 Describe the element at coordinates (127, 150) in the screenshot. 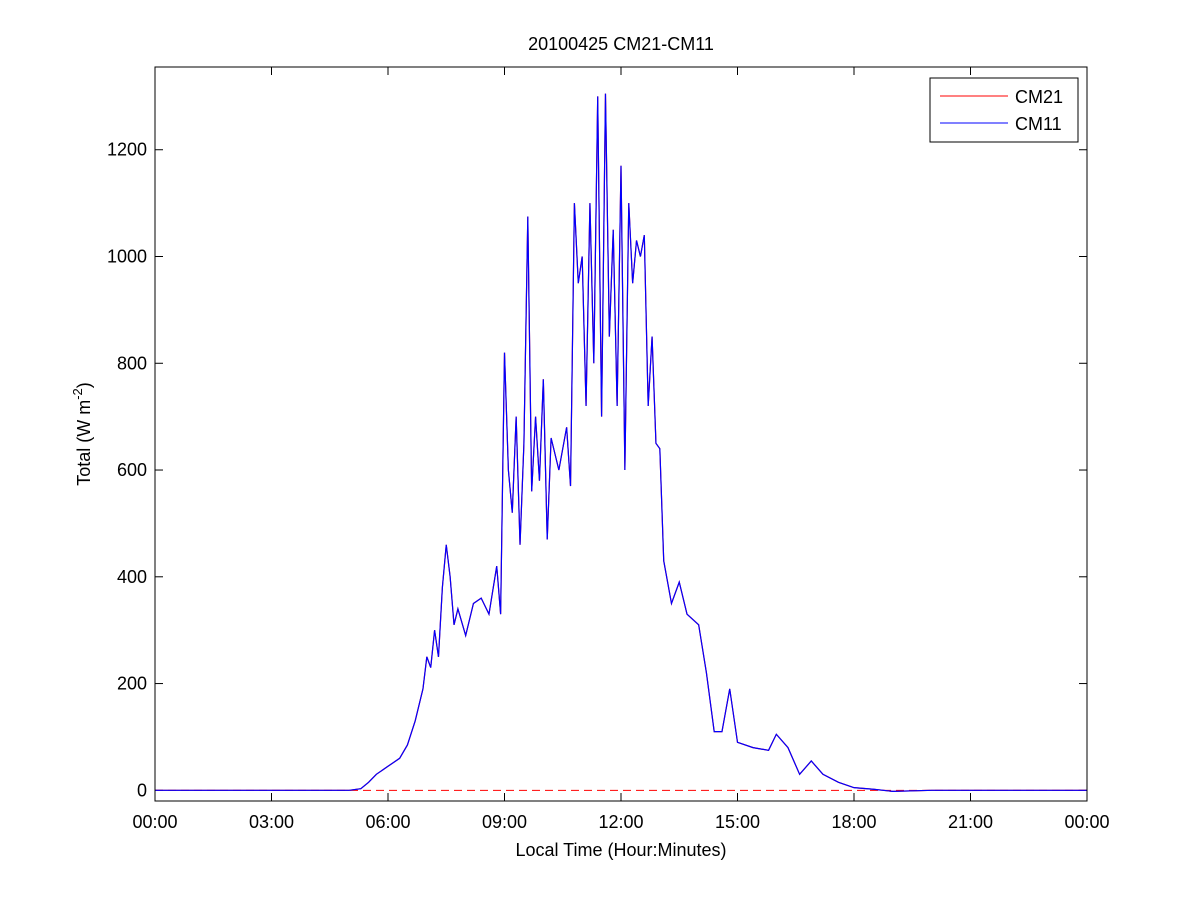

I see `y-tick-label: 1200` at that location.